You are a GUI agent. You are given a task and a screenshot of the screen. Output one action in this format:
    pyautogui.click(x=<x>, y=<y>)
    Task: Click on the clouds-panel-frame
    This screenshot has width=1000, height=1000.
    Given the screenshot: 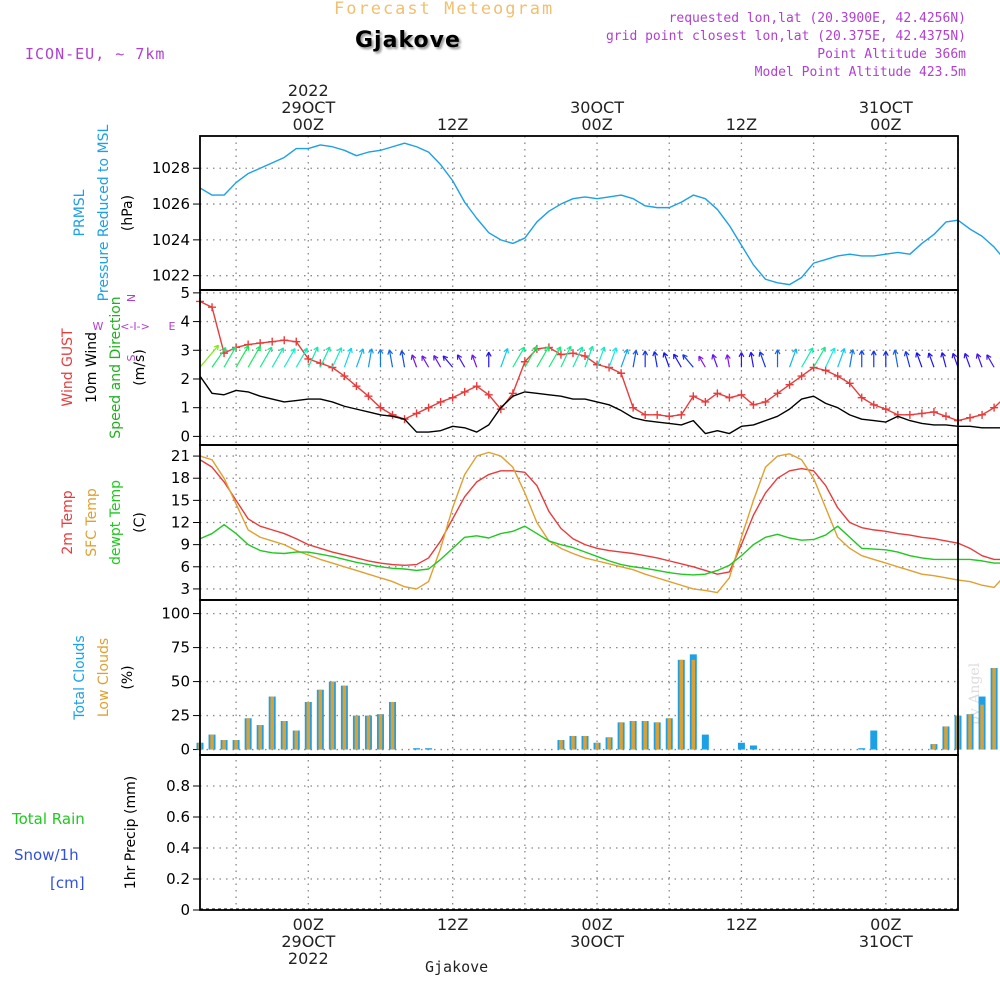 What is the action you would take?
    pyautogui.click(x=579, y=677)
    